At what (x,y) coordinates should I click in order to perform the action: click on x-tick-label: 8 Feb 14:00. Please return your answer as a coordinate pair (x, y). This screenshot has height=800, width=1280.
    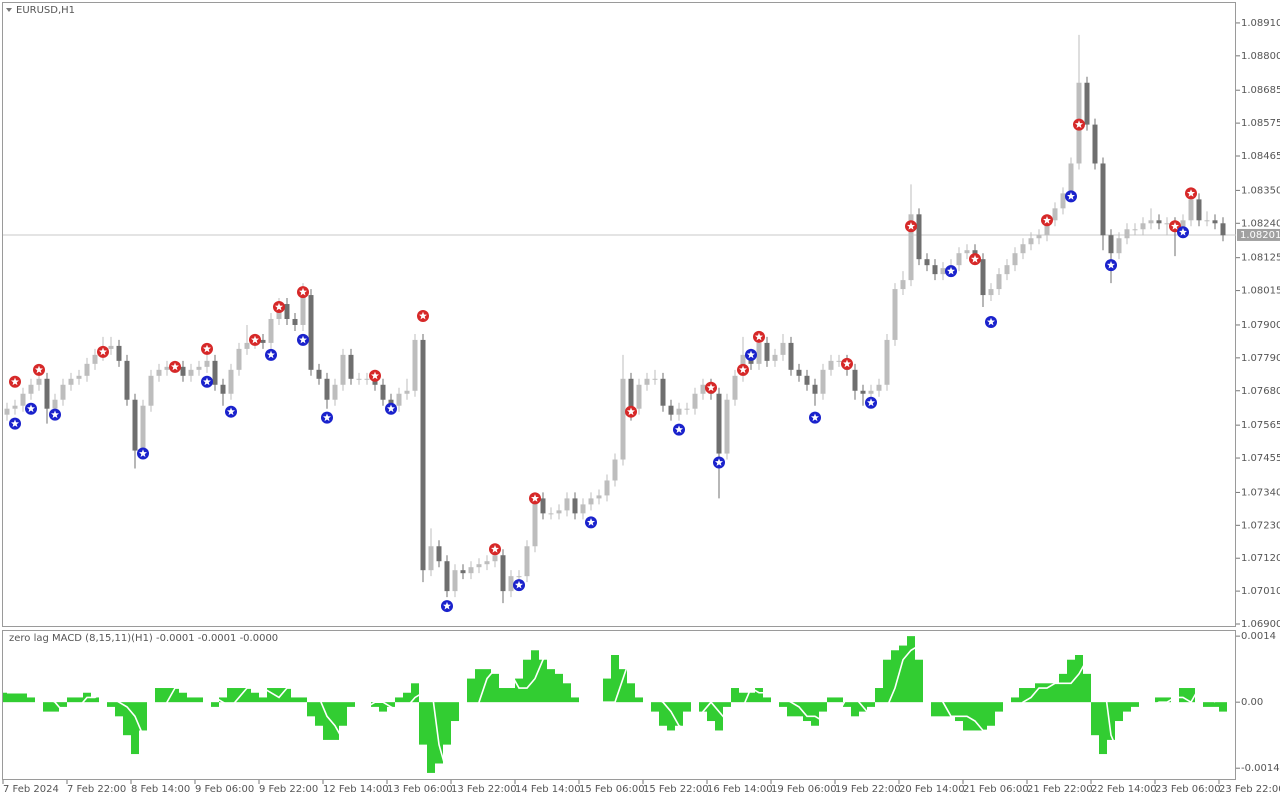
    Looking at the image, I should click on (160, 789).